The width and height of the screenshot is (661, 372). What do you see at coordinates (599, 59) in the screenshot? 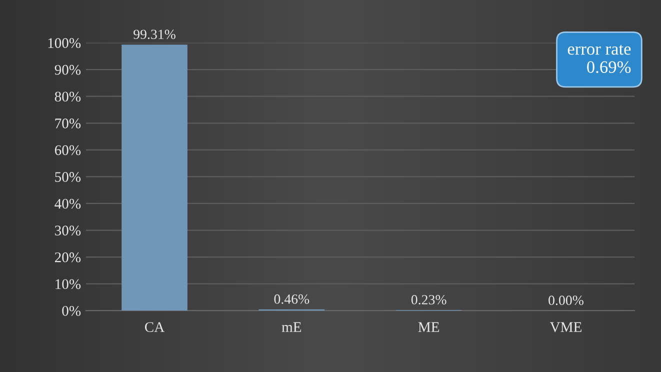
I see `annotation: error rate 0.69%` at bounding box center [599, 59].